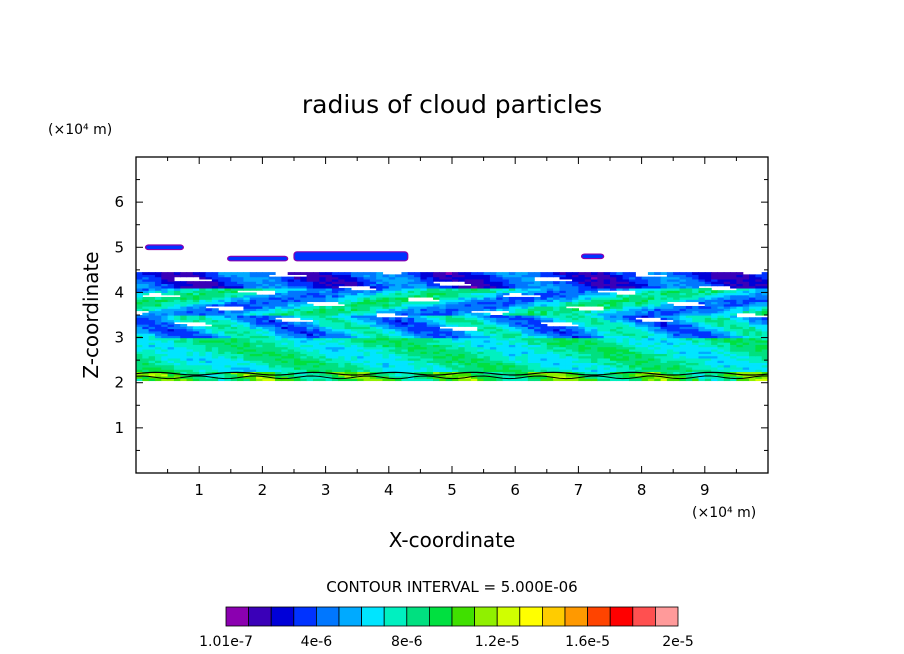 Image resolution: width=904 pixels, height=654 pixels. I want to click on y-unit-label: (×10⁴ m), so click(80, 130).